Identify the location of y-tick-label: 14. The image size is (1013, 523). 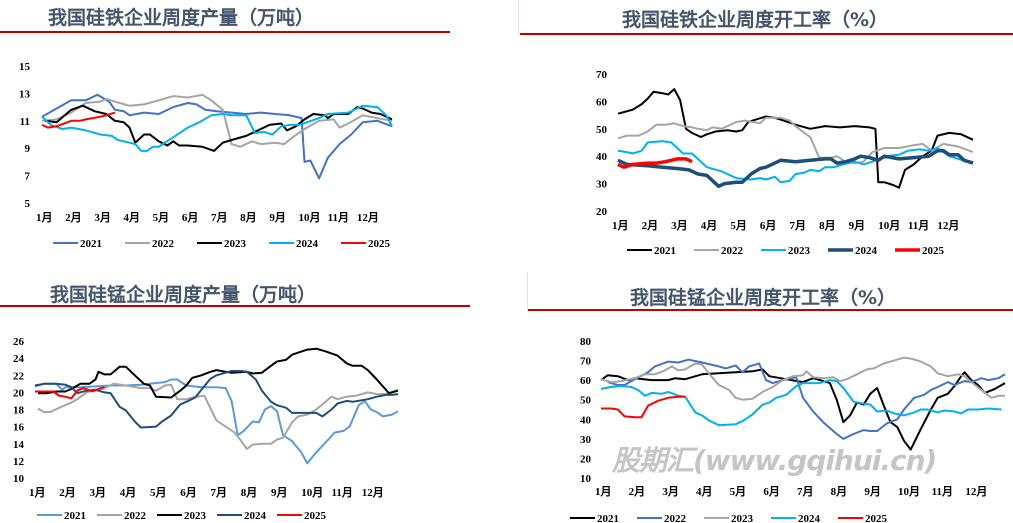
(19, 445).